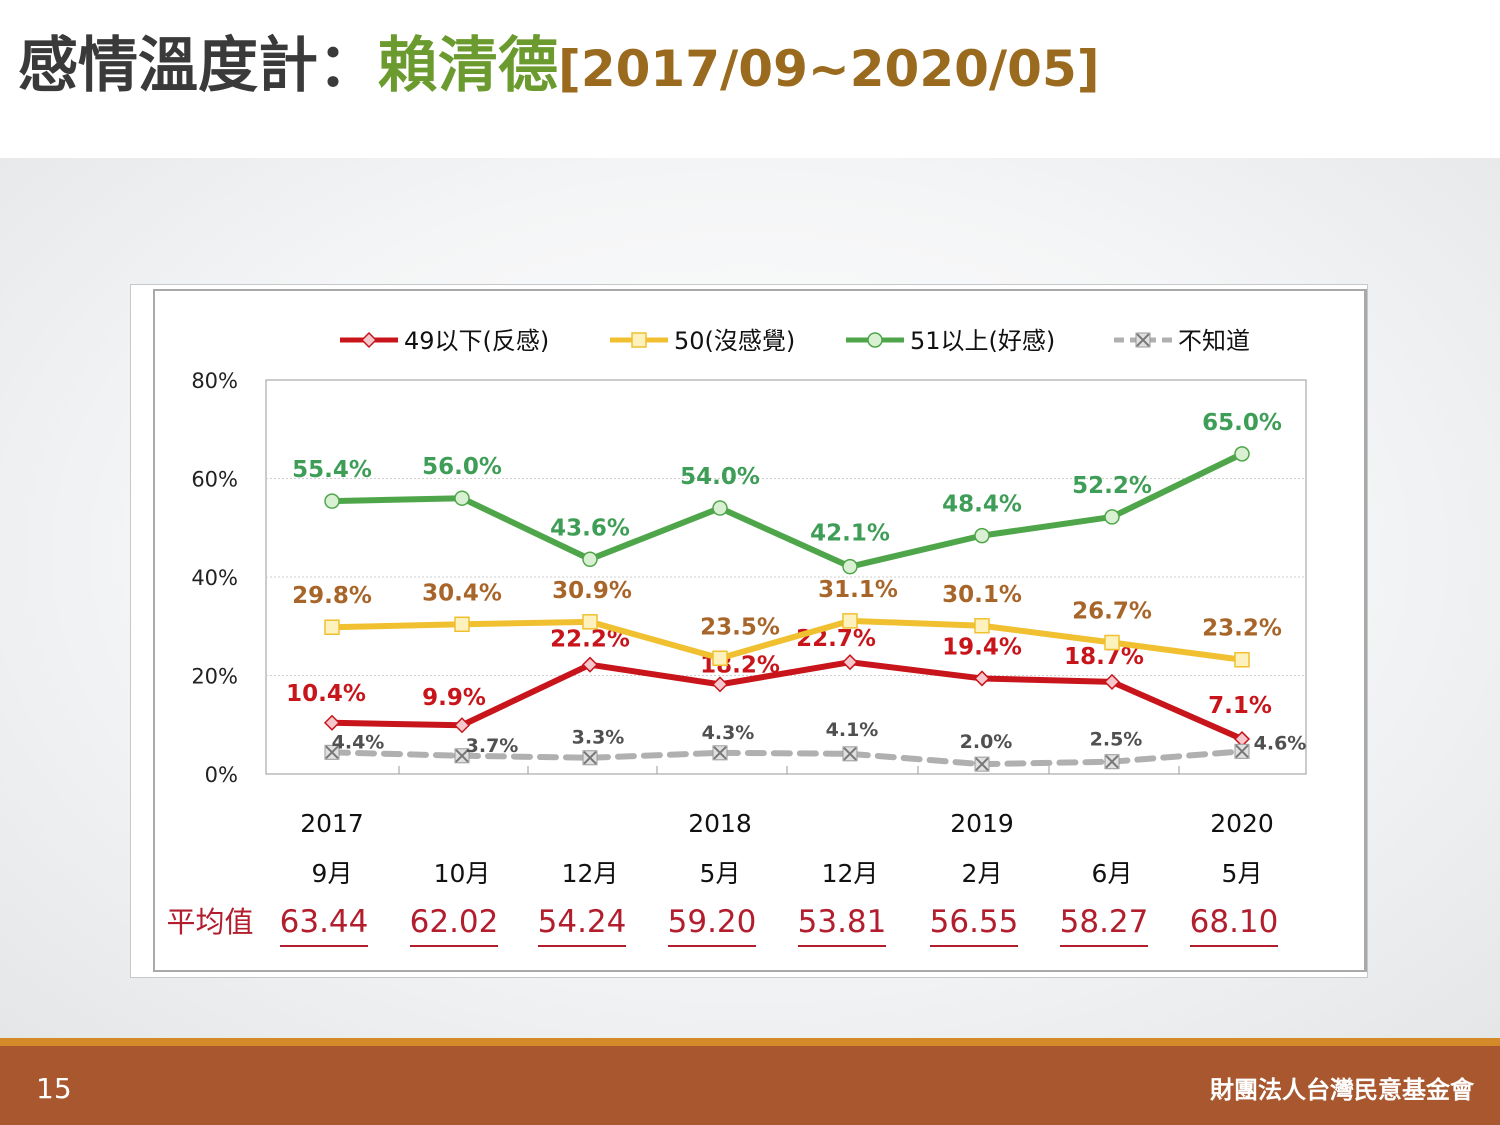  Describe the element at coordinates (982, 873) in the screenshot. I see `x-category-label: 2月` at that location.